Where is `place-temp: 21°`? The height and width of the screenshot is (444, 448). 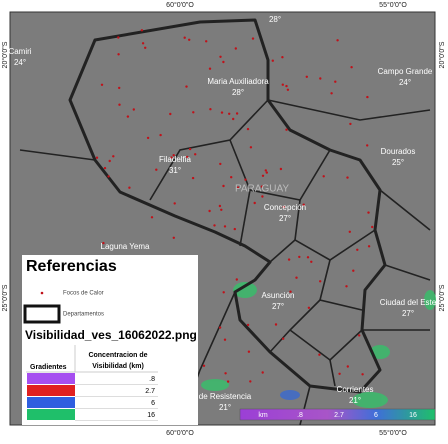
place-temp: 21° is located at coordinates (355, 400).